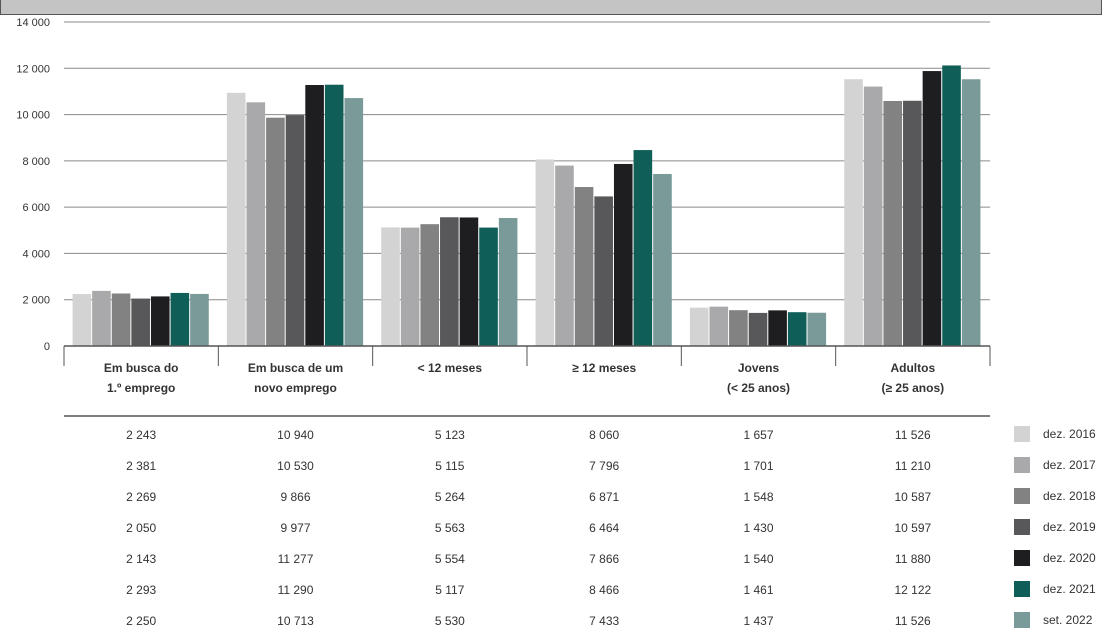 Image resolution: width=1104 pixels, height=628 pixels. Describe the element at coordinates (33, 23) in the screenshot. I see `y-tick-label: 14 000` at that location.